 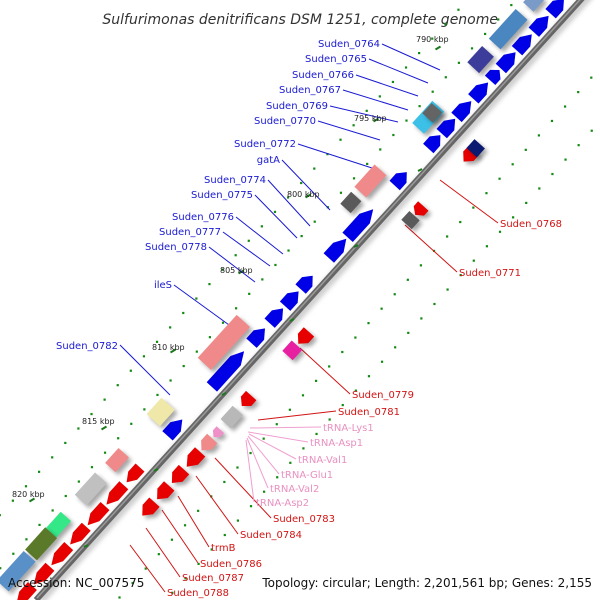 What do you see at coordinates (190, 232) in the screenshot?
I see `gene-label-suden-0777: Suden_0777` at bounding box center [190, 232].